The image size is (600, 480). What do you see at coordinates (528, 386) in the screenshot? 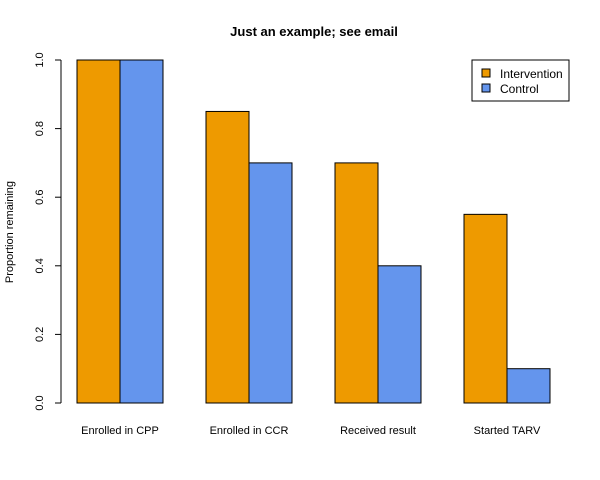
I see `bar-control-started-tarv` at bounding box center [528, 386].